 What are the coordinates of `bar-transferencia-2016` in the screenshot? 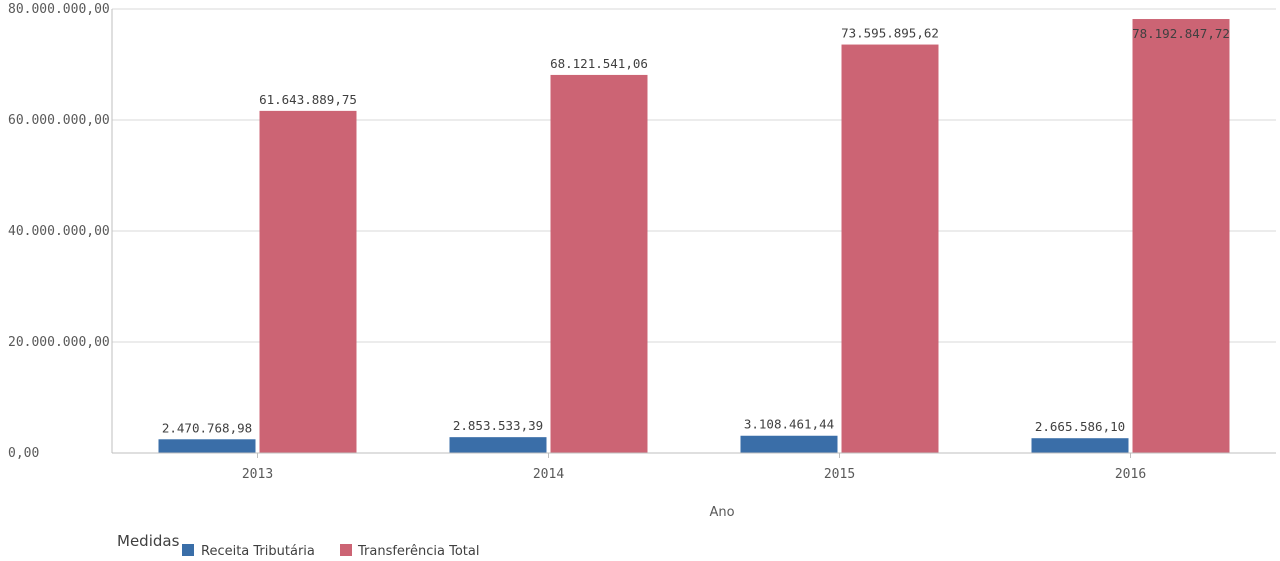 It's located at (1181, 236).